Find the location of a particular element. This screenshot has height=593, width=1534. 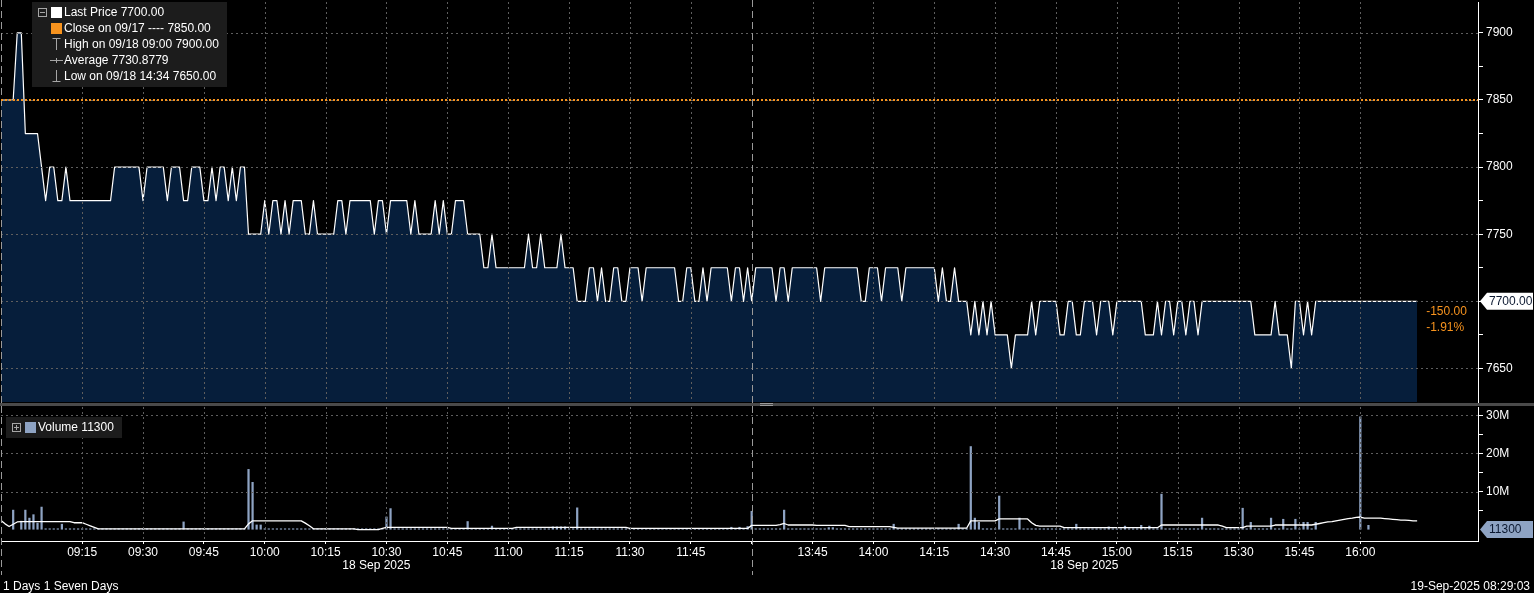

x-tick-label: 15:30 is located at coordinates (1238, 551).